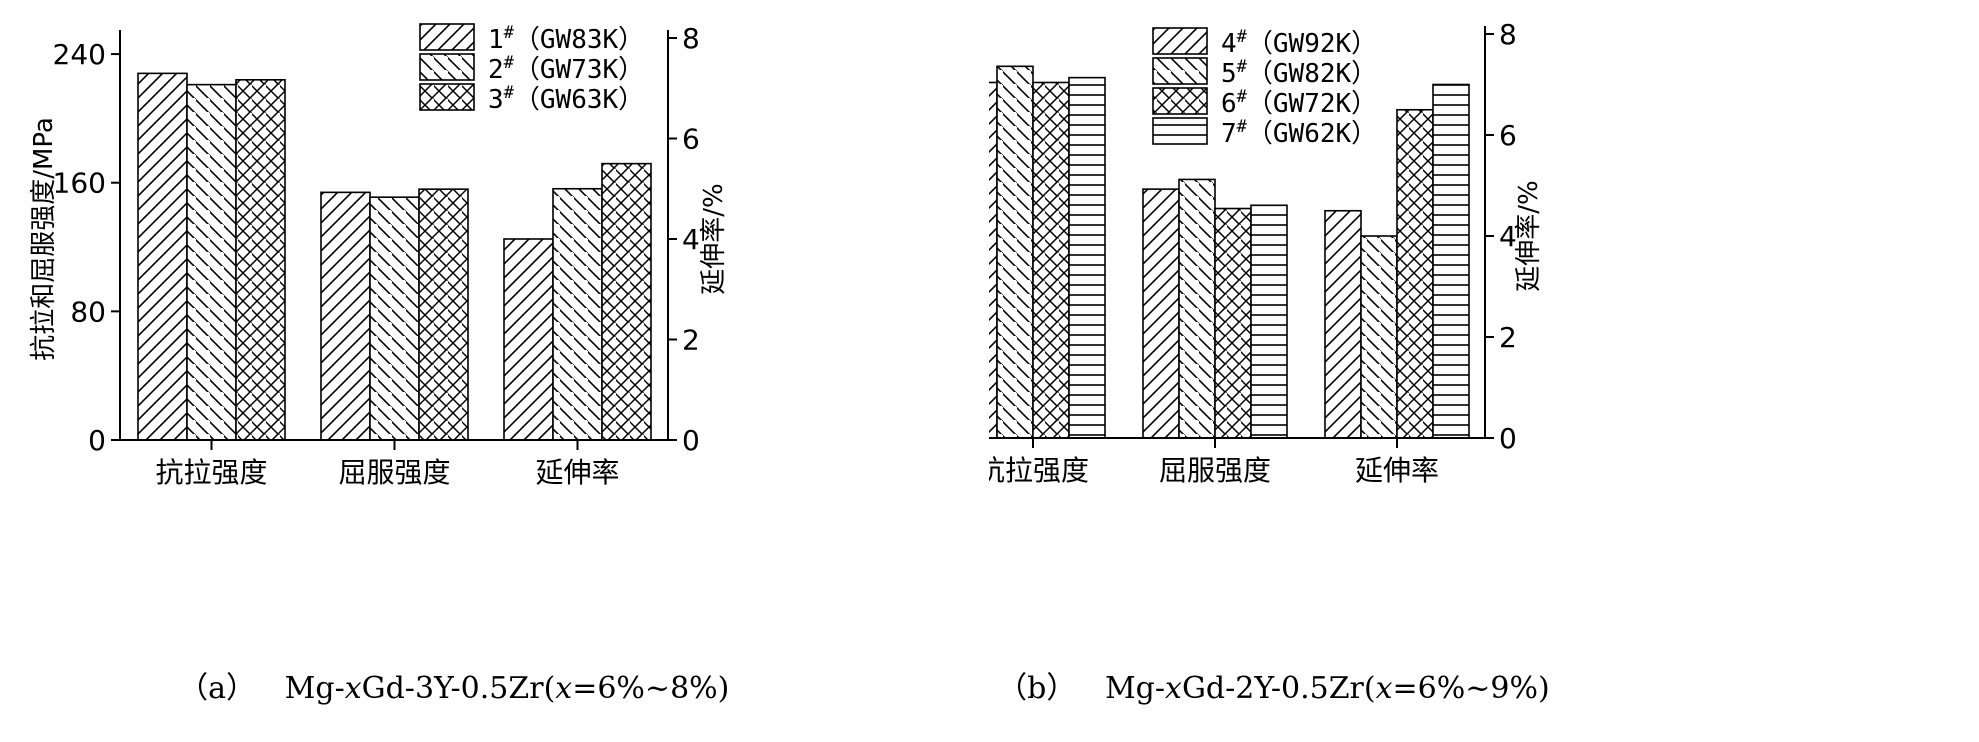  I want to click on y-tick-label: 160, so click(79, 183).